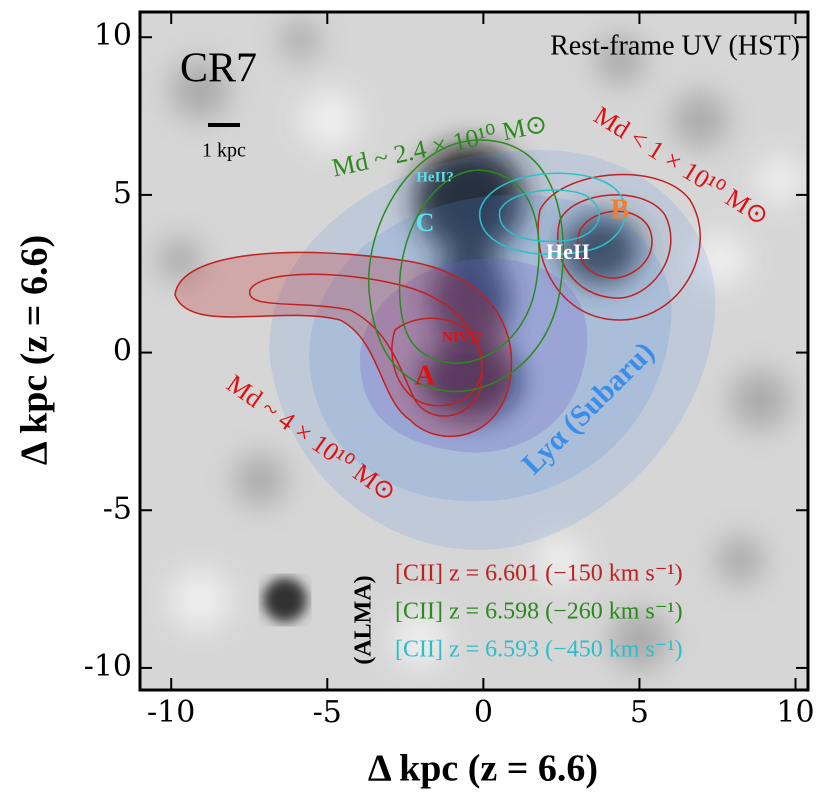 This screenshot has width=821, height=797. I want to click on x-tick-label: 0, so click(483, 712).